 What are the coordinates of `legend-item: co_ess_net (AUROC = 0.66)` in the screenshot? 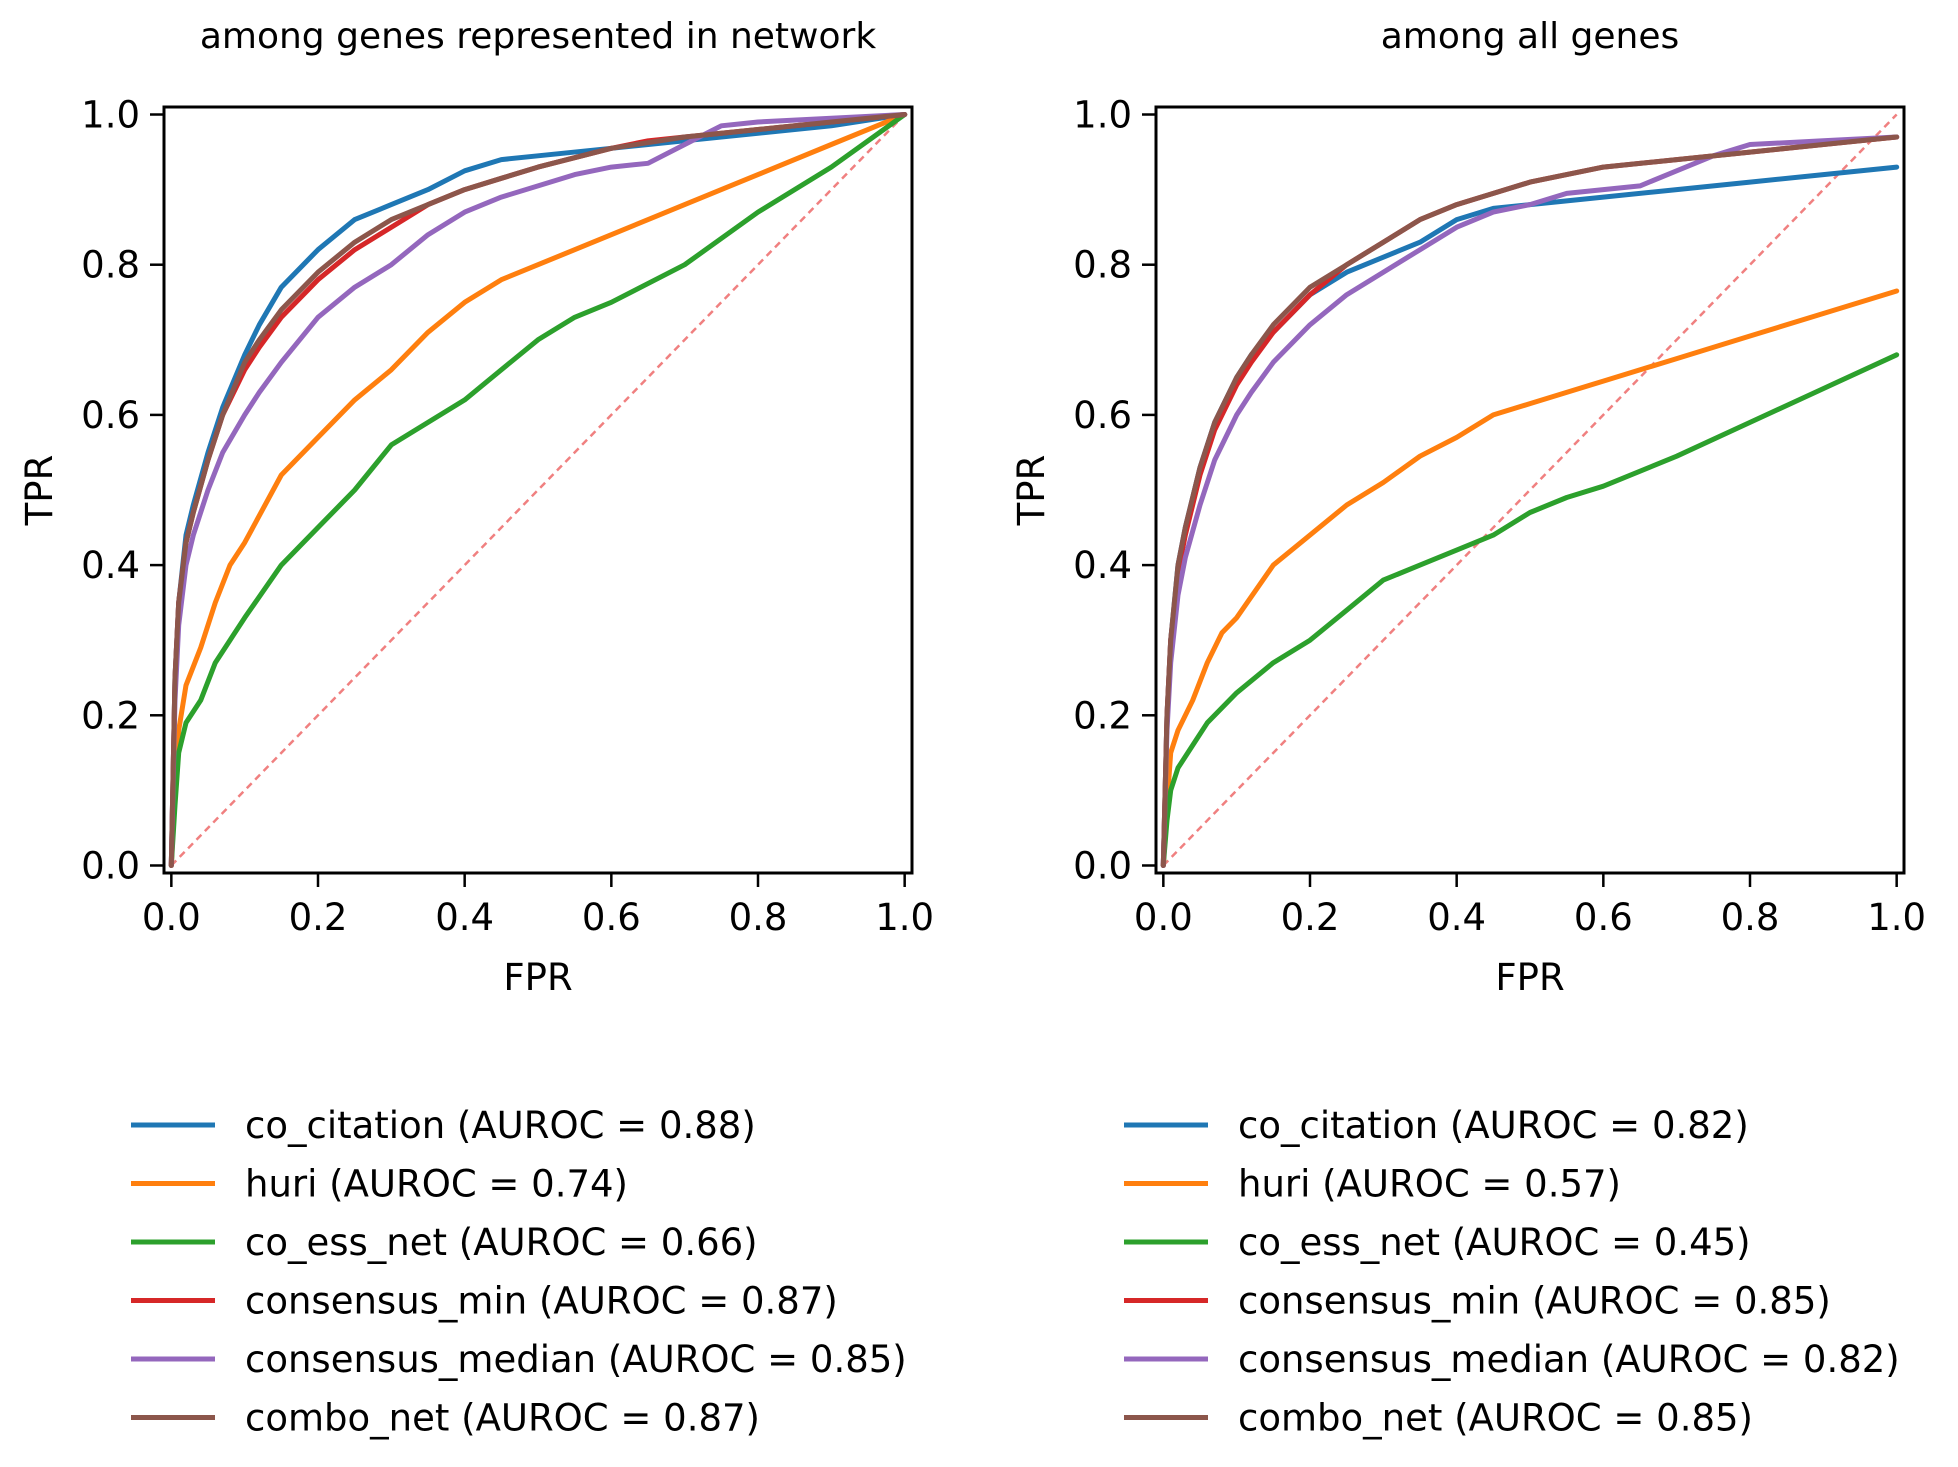 It's located at (444, 1242).